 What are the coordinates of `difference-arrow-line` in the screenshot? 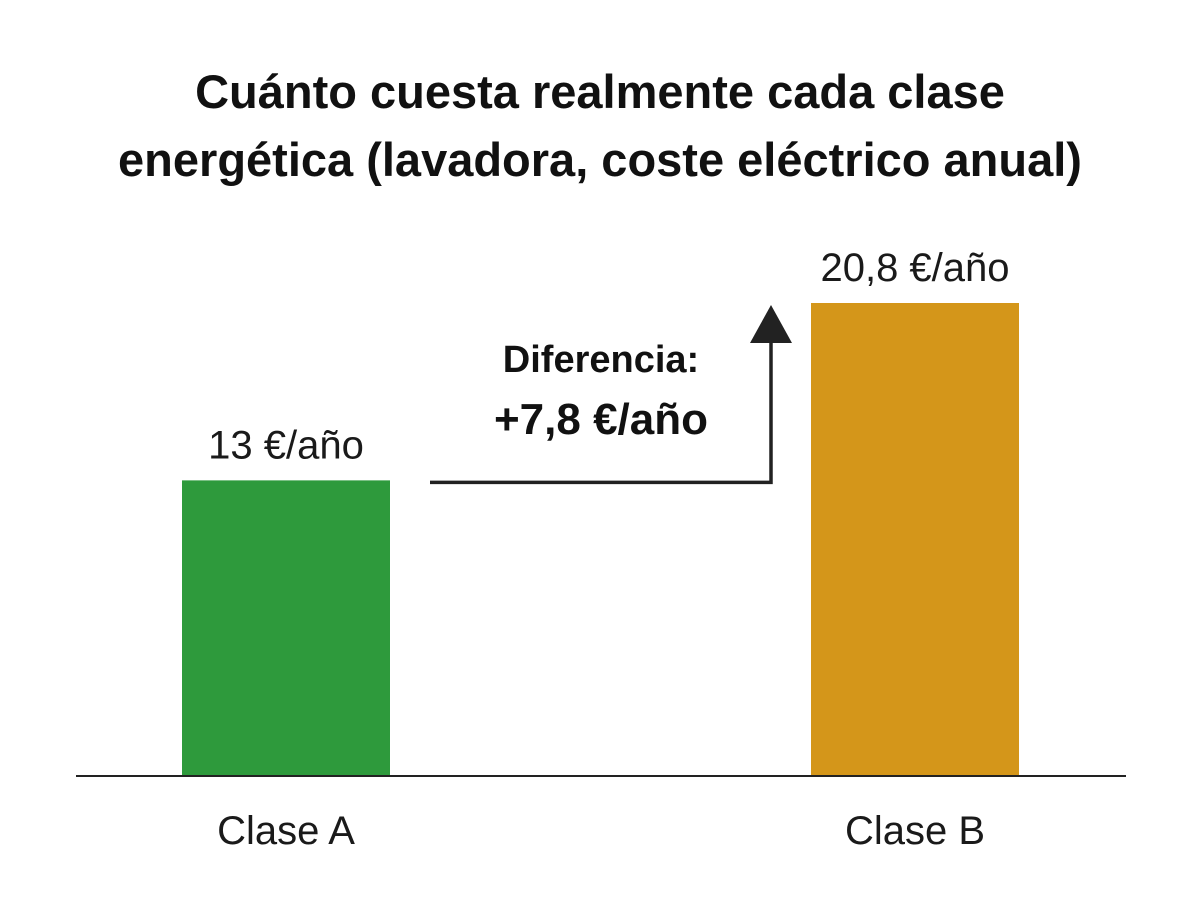 It's located at (601, 413).